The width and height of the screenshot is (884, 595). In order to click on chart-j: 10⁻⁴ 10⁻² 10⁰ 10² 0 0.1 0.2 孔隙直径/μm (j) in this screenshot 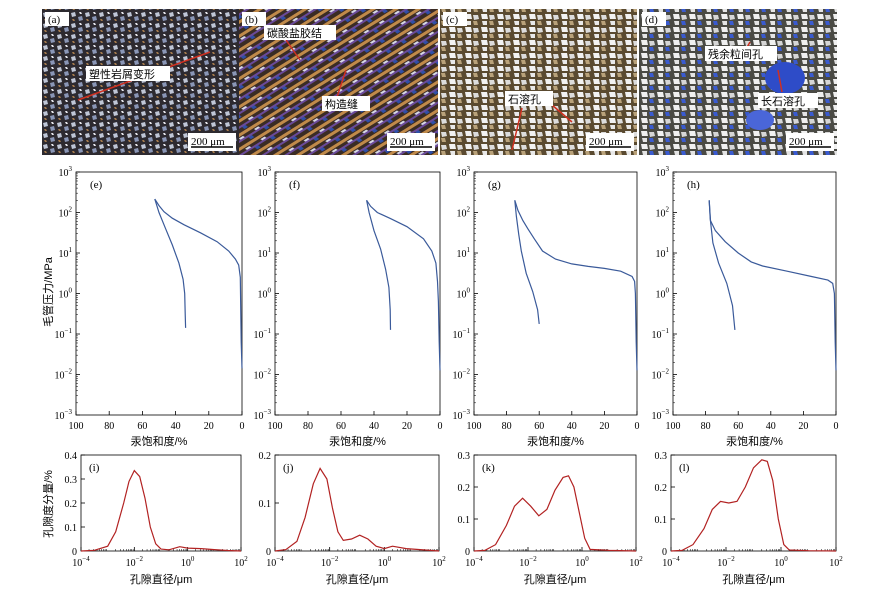, I will do `click(353, 518)`.